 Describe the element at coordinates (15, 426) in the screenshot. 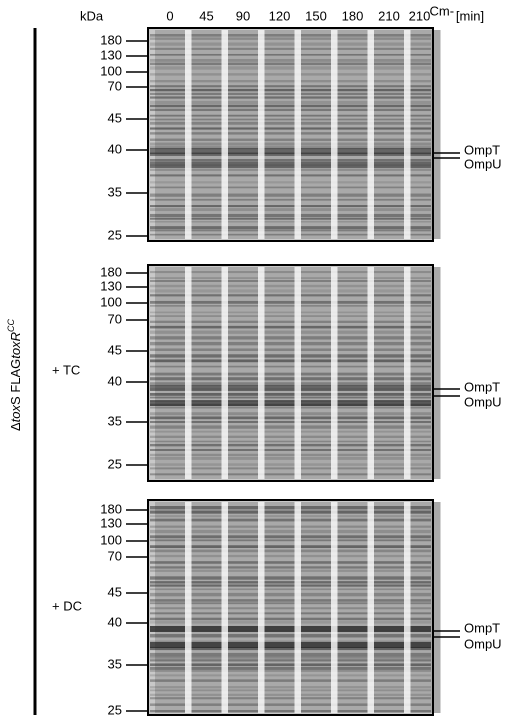

I see `label-part: Δ` at that location.